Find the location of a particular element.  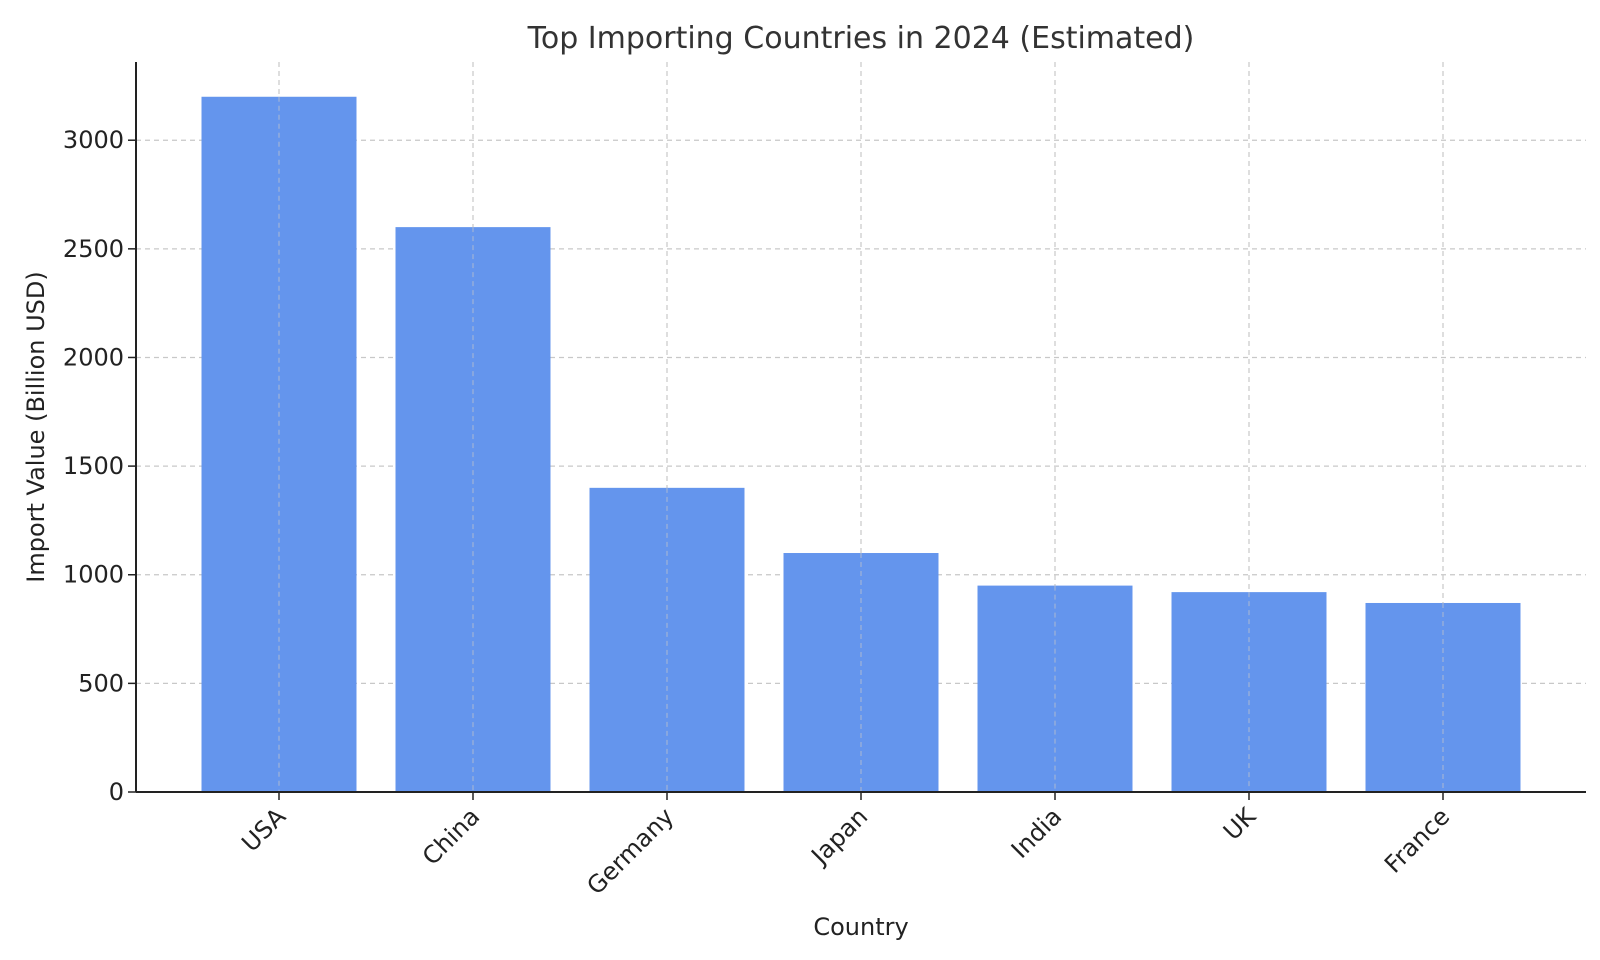

y-tick-label: 500 is located at coordinates (101, 683).